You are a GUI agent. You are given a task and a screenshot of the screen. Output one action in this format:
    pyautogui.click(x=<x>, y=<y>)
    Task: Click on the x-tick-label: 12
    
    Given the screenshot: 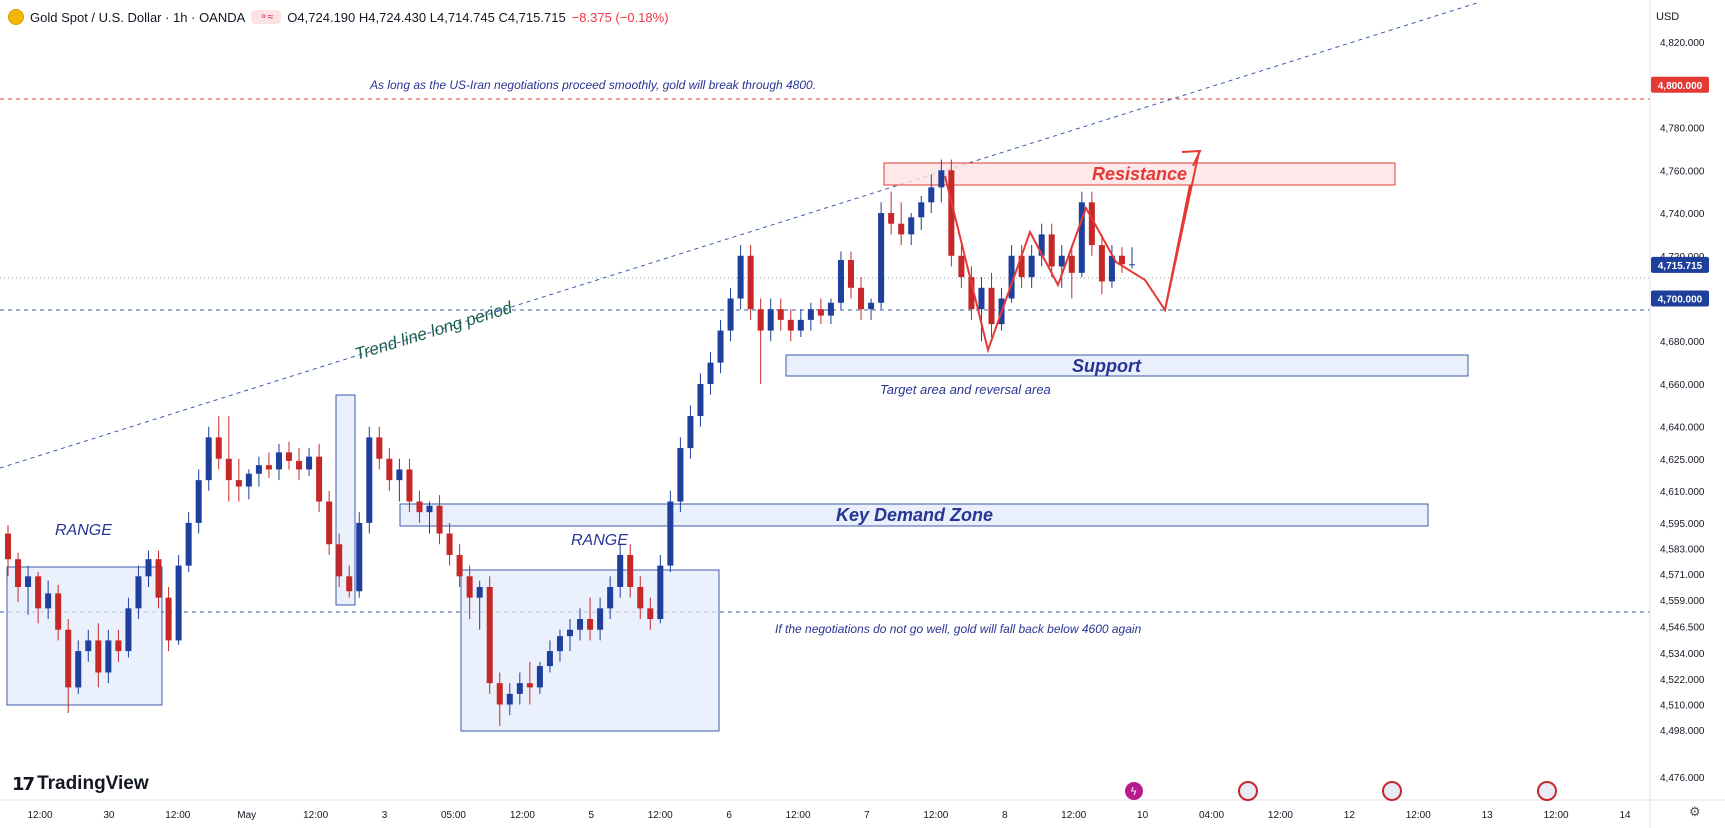 What is the action you would take?
    pyautogui.click(x=1350, y=815)
    